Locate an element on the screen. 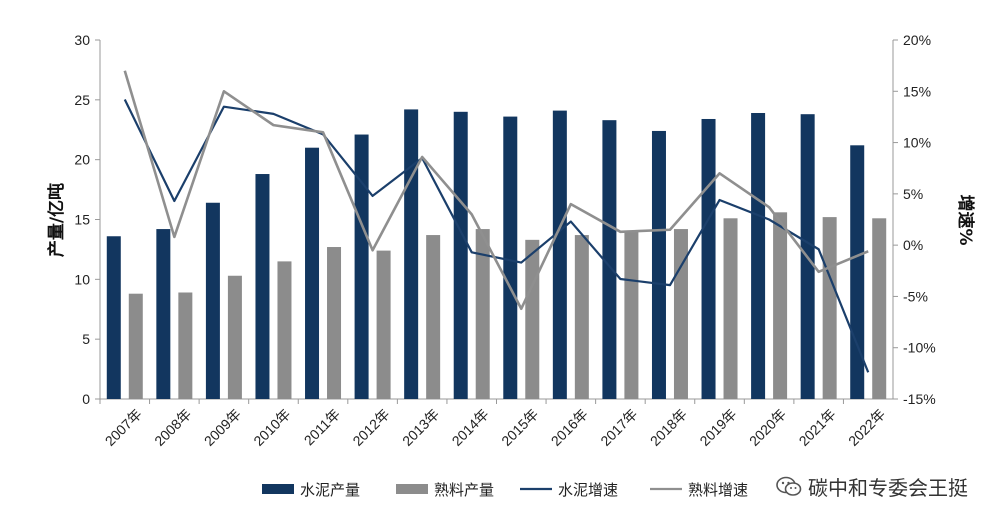  legend-clinker-growth-label: 熟料增速 is located at coordinates (718, 490).